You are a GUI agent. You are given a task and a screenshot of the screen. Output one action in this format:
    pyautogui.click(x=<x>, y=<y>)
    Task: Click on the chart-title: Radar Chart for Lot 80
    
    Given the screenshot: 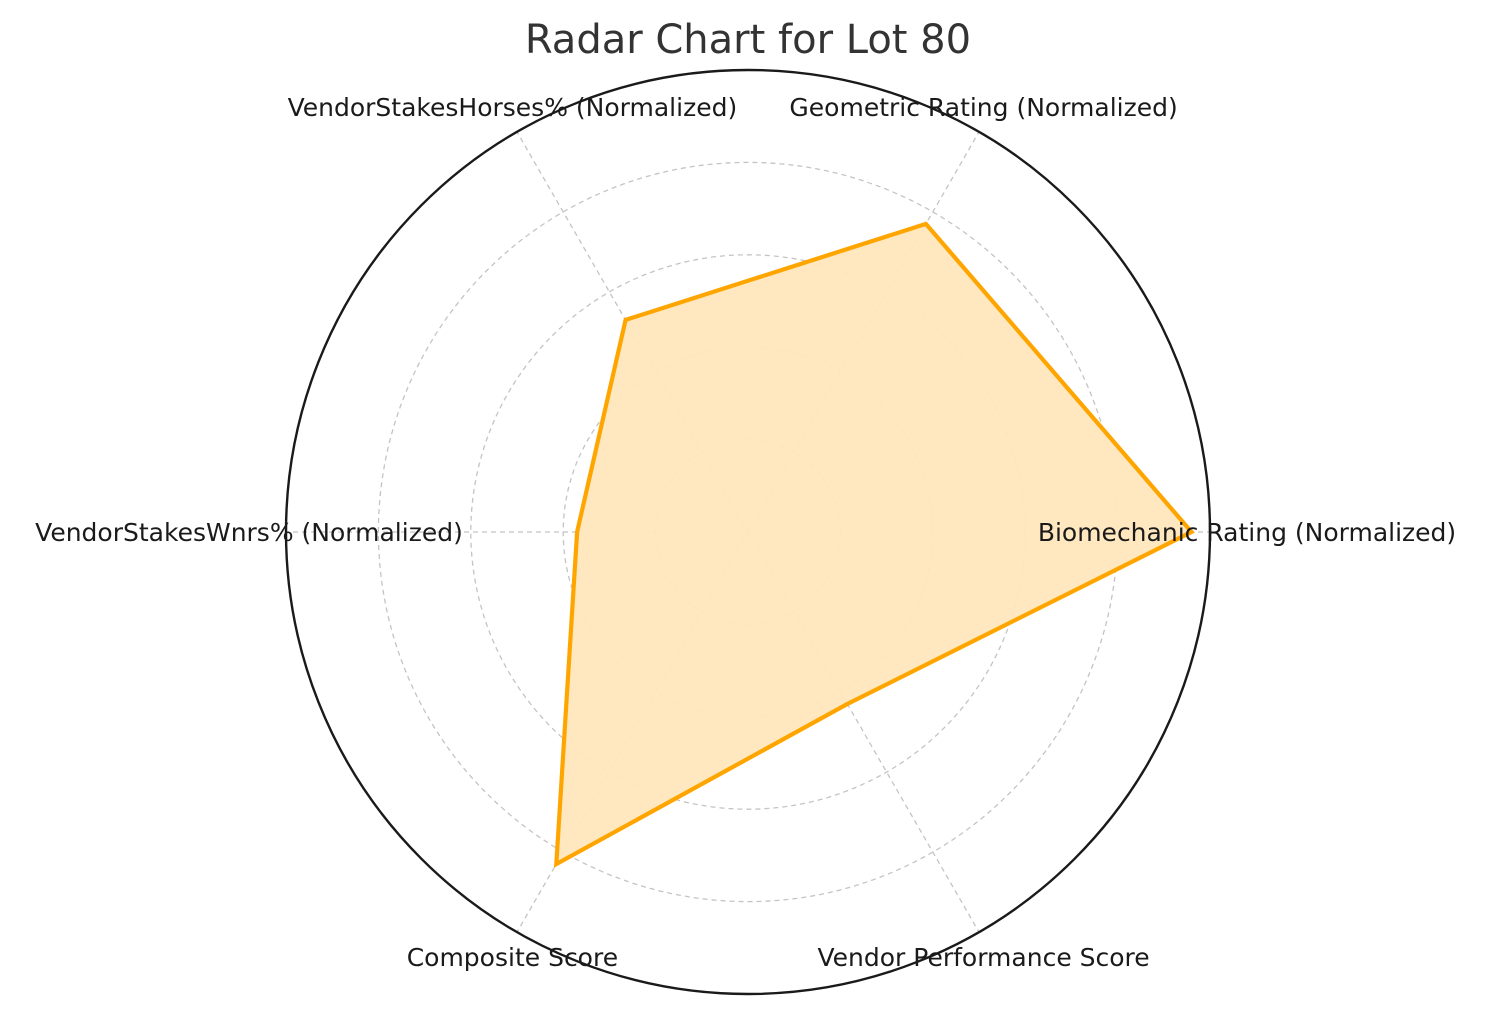 What is the action you would take?
    pyautogui.click(x=748, y=40)
    